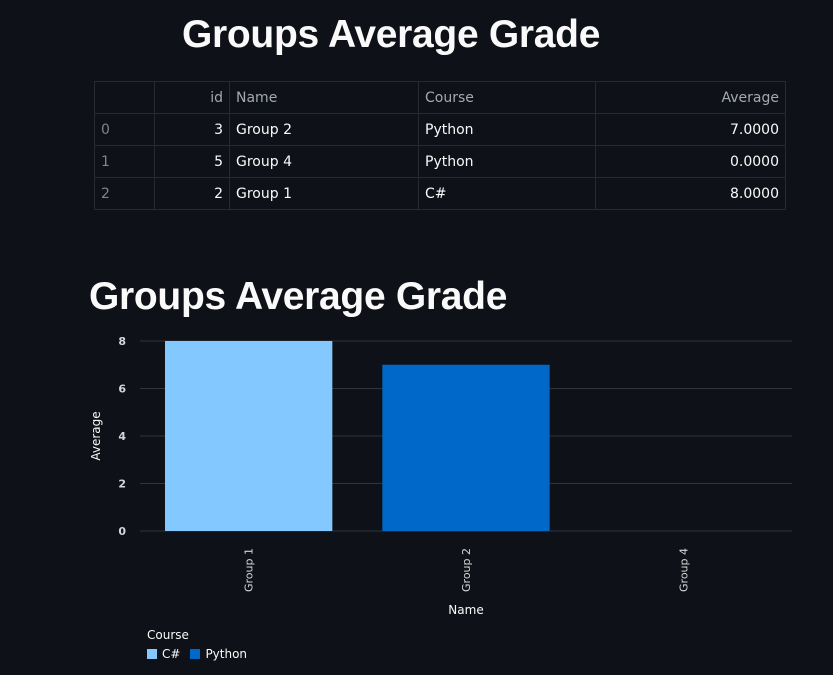 This screenshot has width=833, height=675. What do you see at coordinates (324, 161) in the screenshot?
I see `cell-name: Group 4` at bounding box center [324, 161].